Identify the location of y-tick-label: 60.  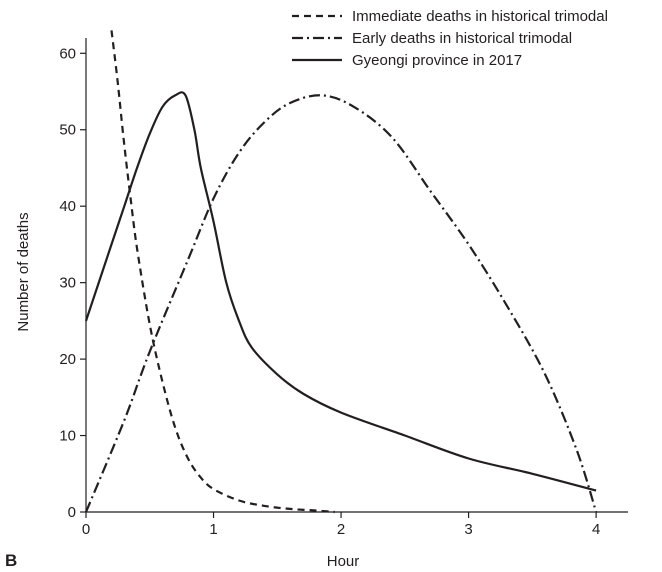
(67, 53).